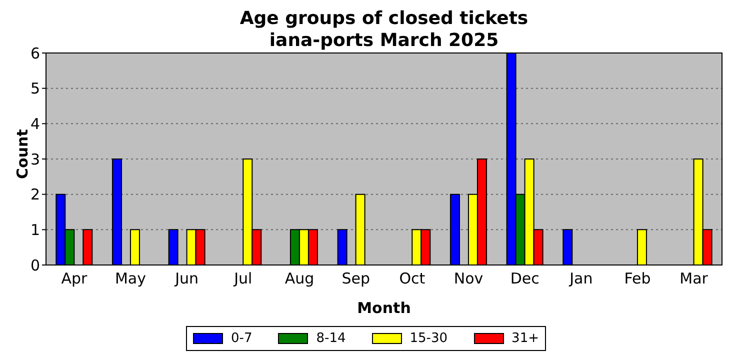  I want to click on x-tick-label: Oct, so click(412, 279).